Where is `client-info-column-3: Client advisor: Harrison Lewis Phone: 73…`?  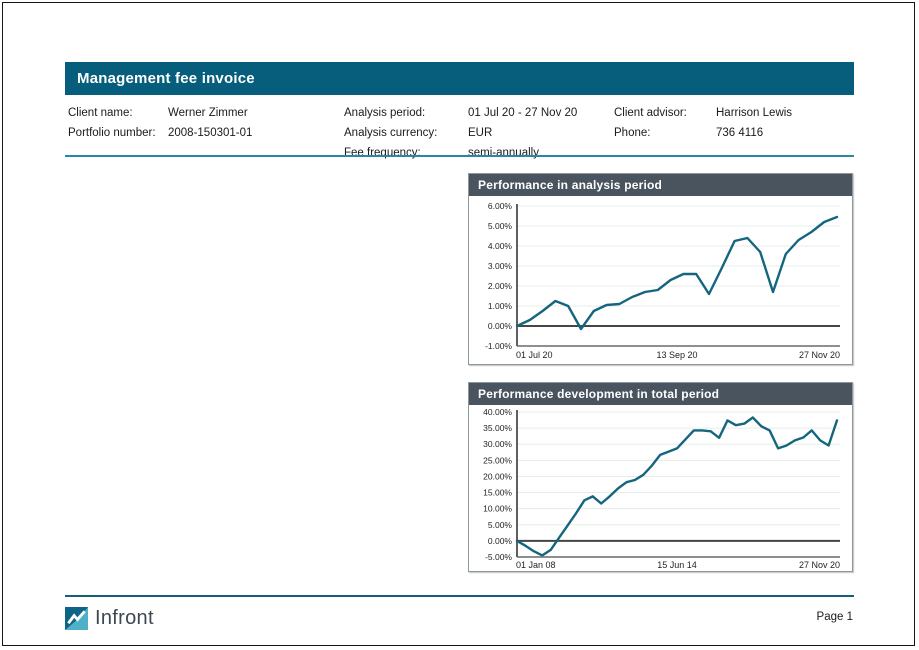
client-info-column-3: Client advisor: Harrison Lewis Phone: 73… is located at coordinates (703, 123).